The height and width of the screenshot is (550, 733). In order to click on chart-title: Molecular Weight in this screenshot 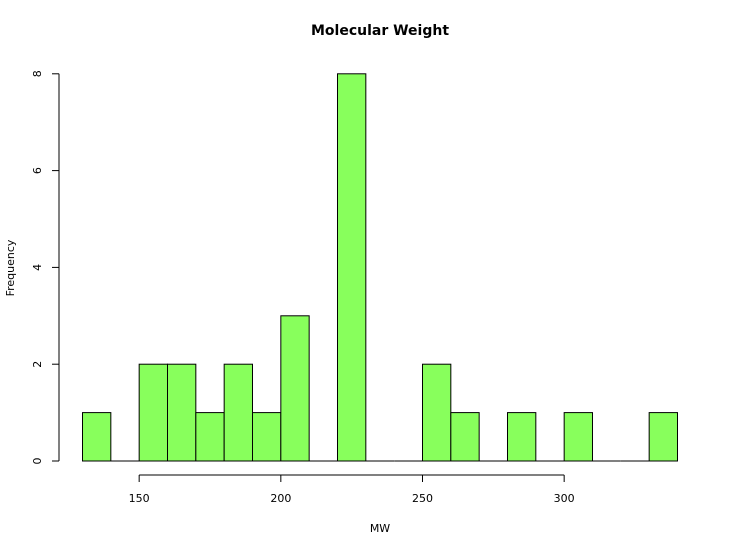, I will do `click(380, 31)`.